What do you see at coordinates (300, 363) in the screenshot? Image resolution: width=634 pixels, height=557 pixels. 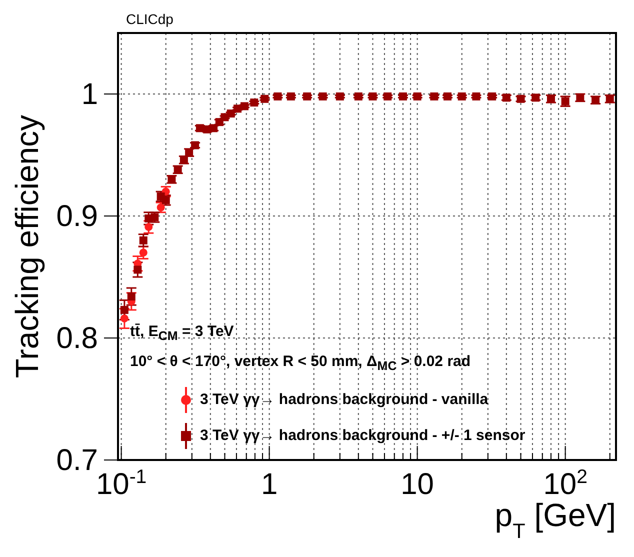 I see `annotation: 10° < θ < 170°, vertex R < 50 mm, Δ$_{MC}$ > 0.02 rad` at bounding box center [300, 363].